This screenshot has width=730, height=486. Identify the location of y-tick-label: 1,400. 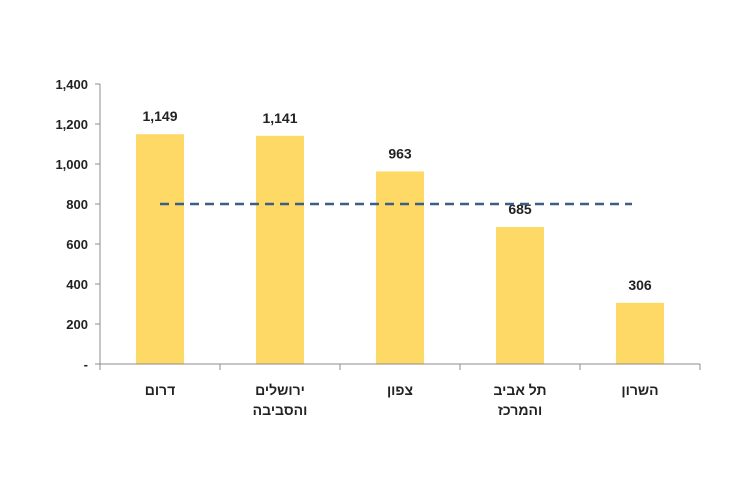
(71, 84).